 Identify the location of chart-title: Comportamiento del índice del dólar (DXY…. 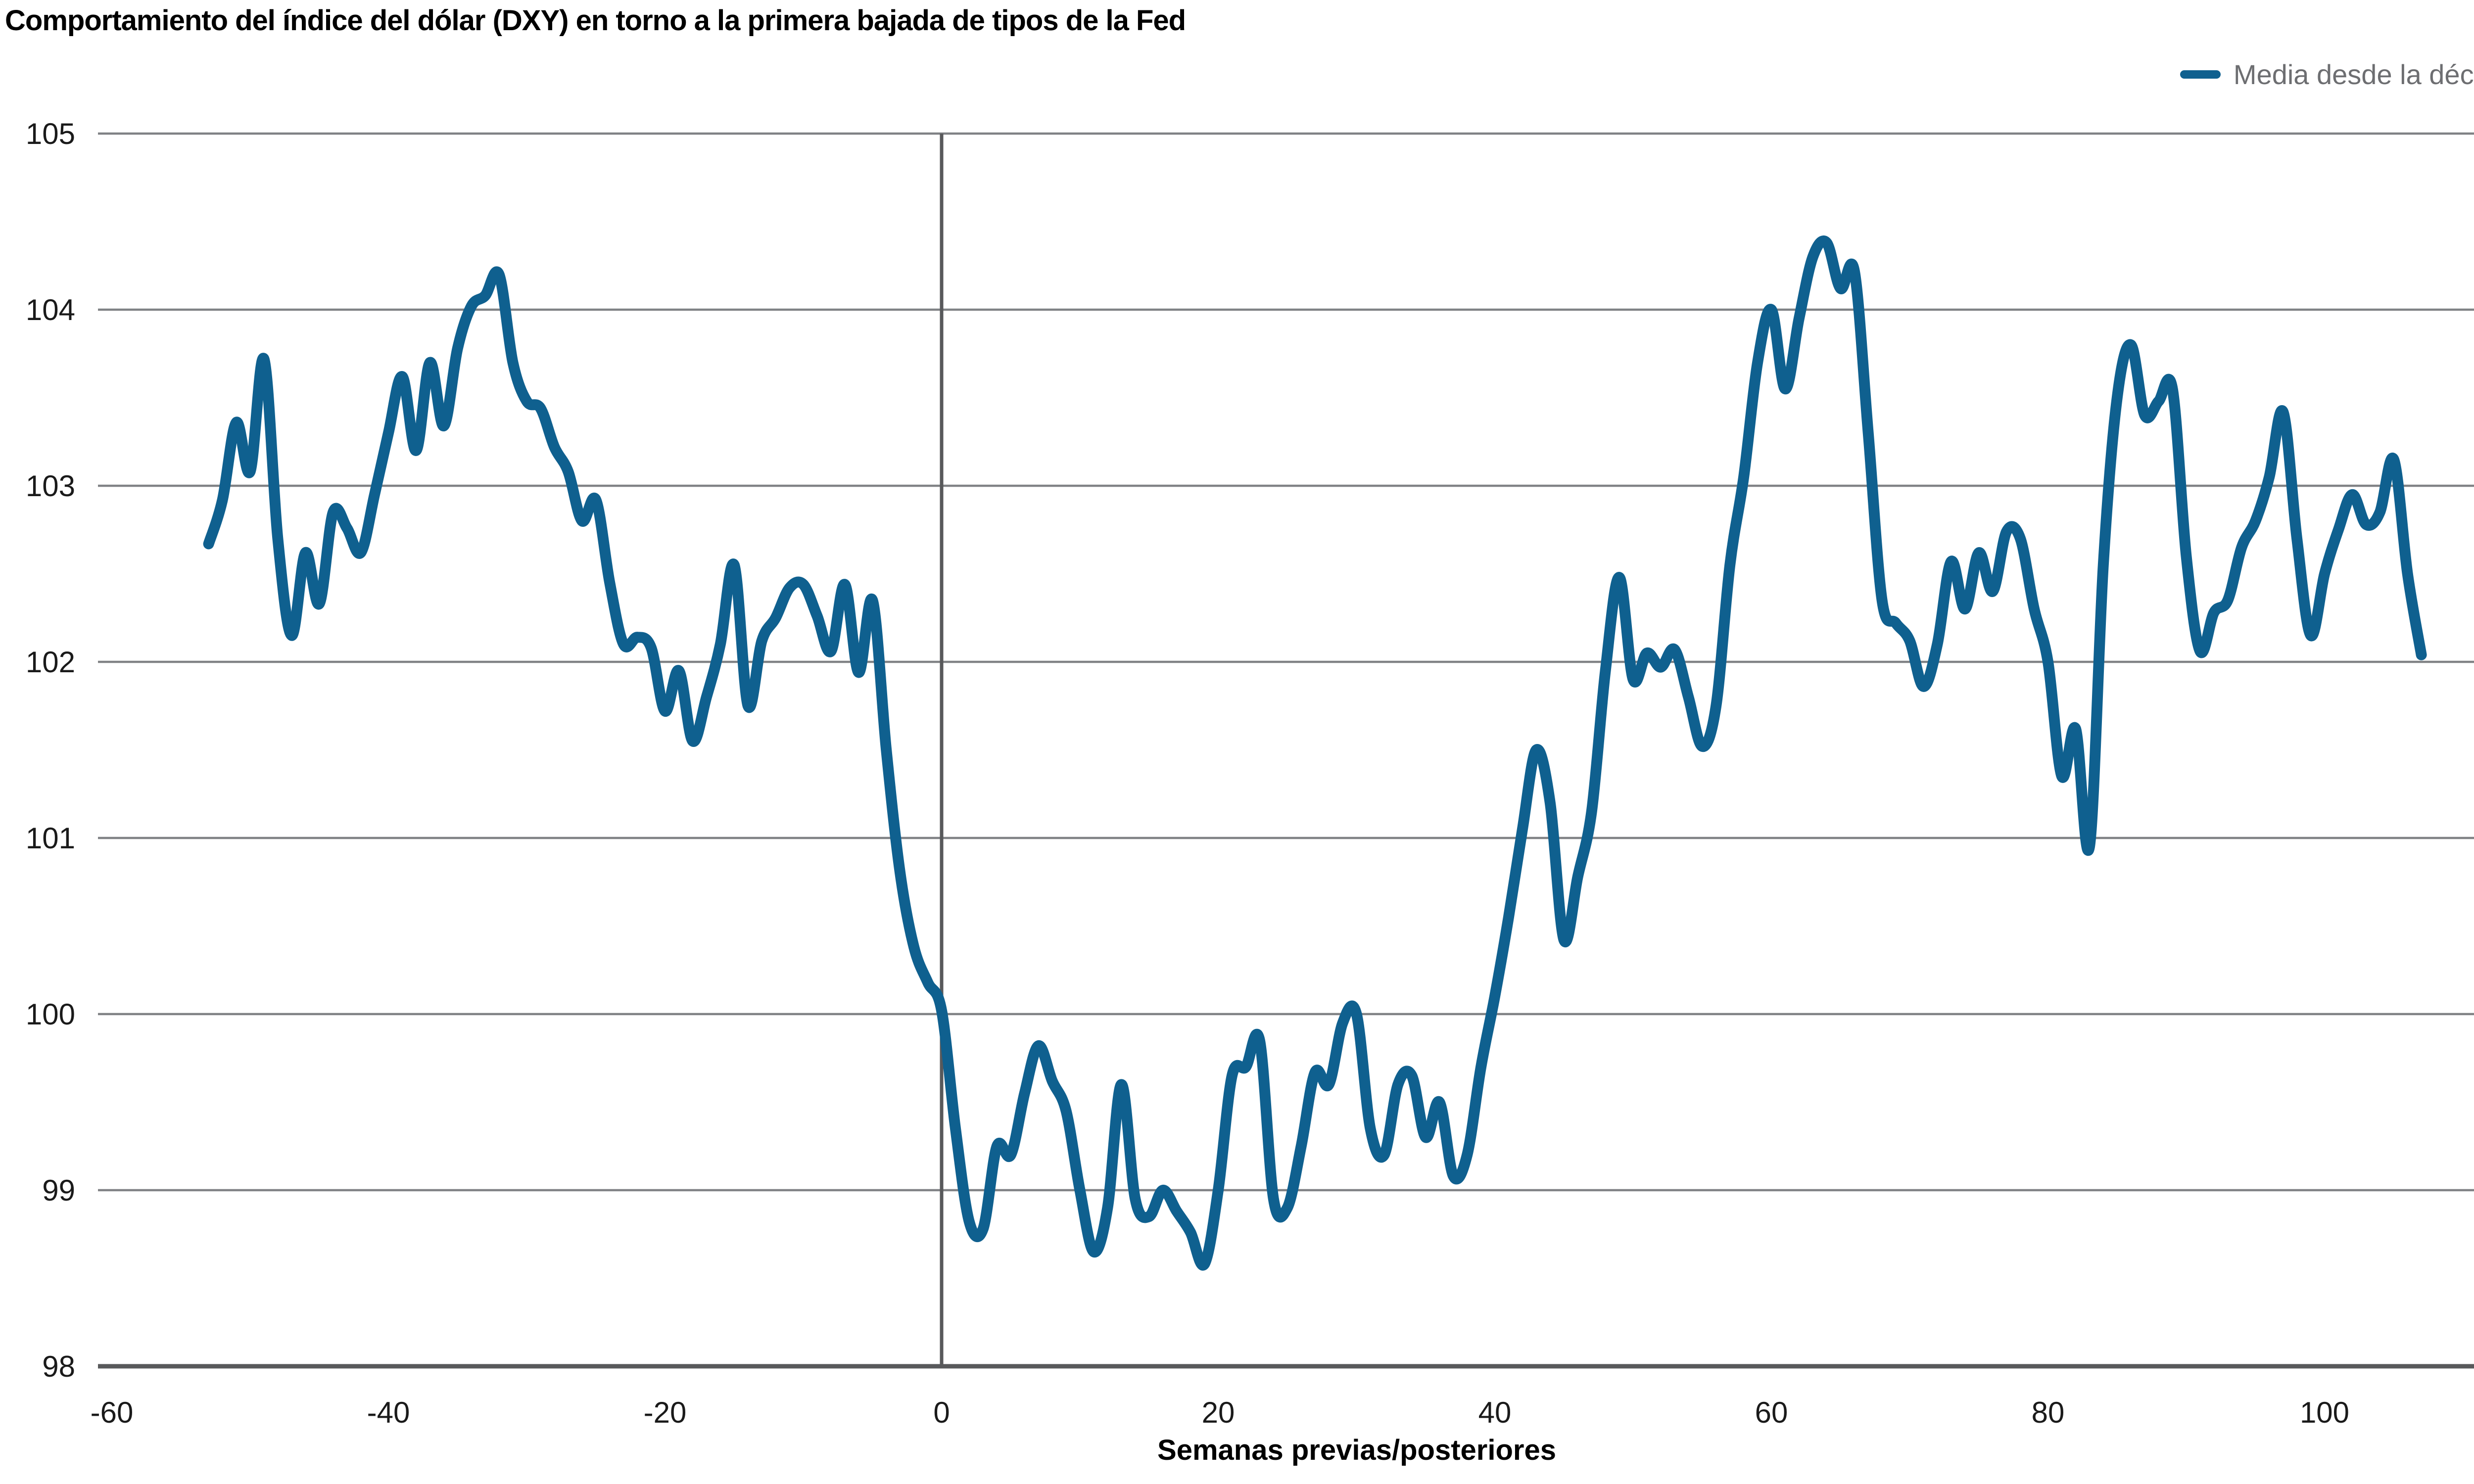
(596, 20).